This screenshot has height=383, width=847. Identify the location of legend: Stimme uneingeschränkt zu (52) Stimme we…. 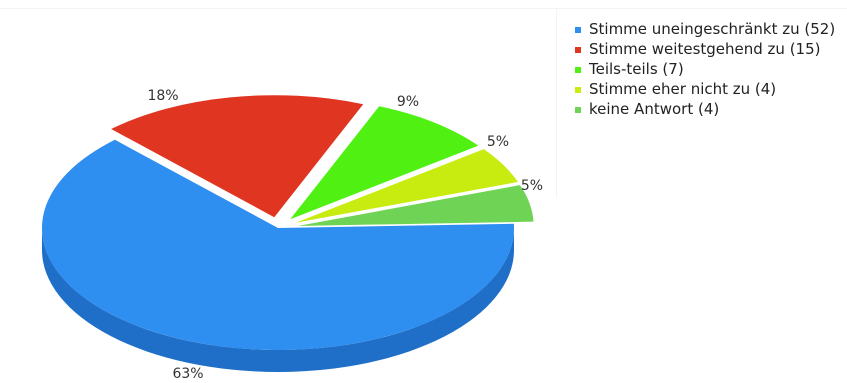
(705, 72).